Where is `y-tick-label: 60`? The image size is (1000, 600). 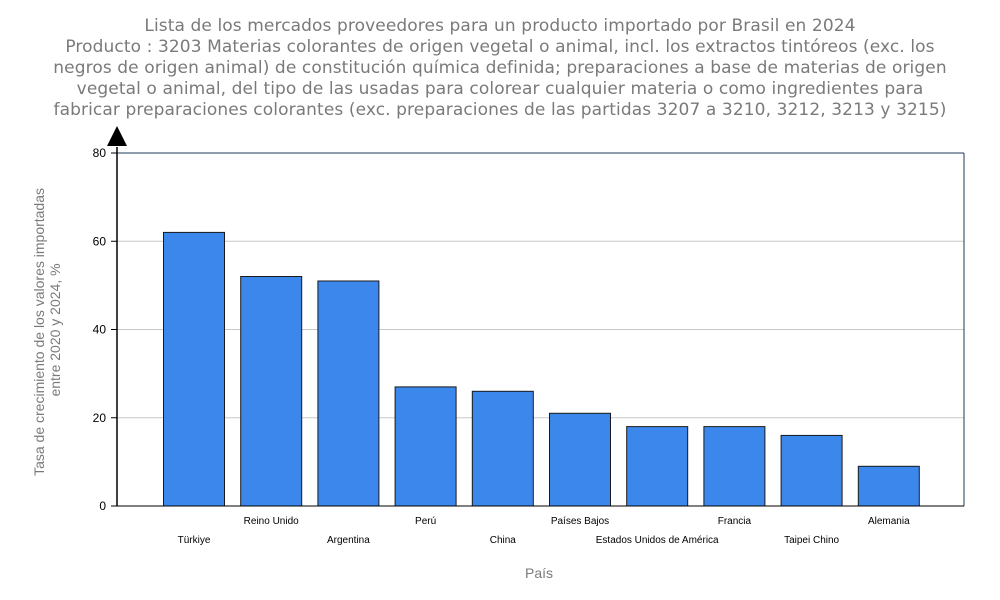 y-tick-label: 60 is located at coordinates (100, 241).